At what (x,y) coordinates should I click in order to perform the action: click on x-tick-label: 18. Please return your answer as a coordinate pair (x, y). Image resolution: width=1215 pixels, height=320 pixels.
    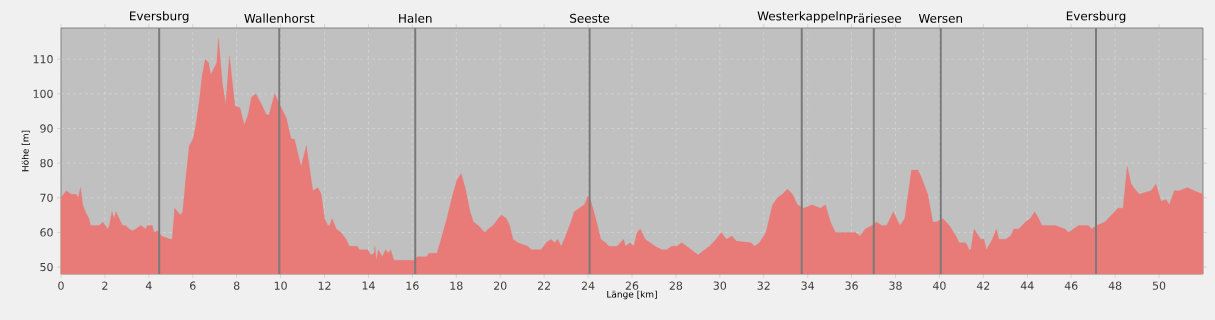
    Looking at the image, I should click on (456, 285).